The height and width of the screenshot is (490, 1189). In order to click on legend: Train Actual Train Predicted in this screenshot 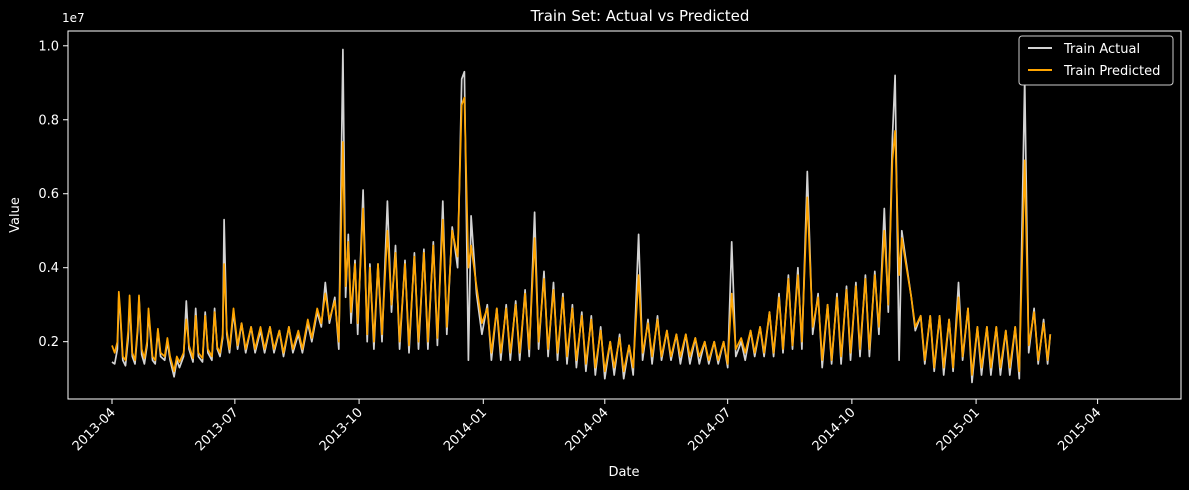, I will do `click(1096, 60)`.